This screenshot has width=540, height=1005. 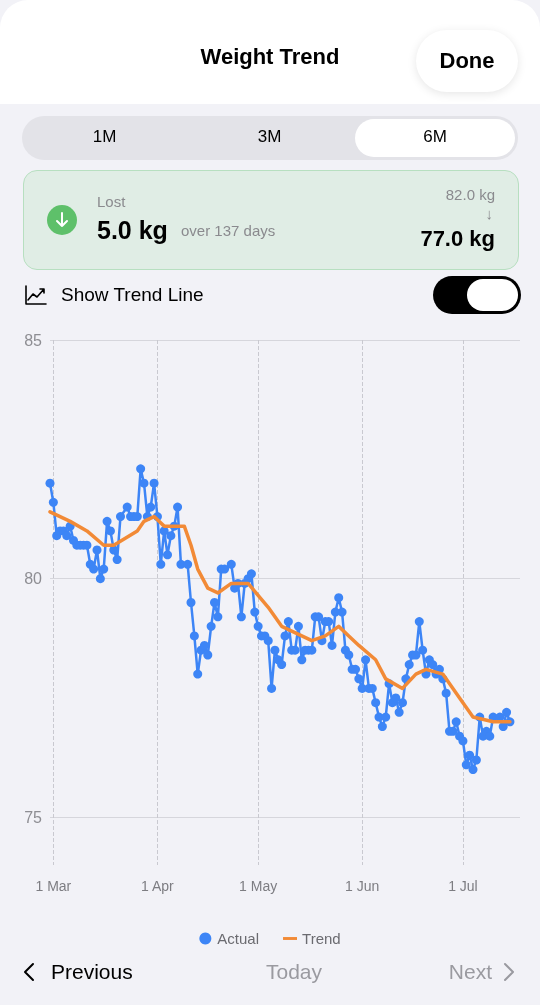 I want to click on text: Show Trend Line, so click(x=132, y=295).